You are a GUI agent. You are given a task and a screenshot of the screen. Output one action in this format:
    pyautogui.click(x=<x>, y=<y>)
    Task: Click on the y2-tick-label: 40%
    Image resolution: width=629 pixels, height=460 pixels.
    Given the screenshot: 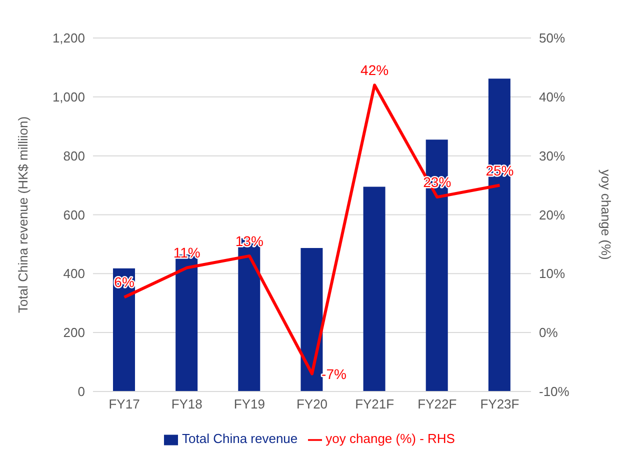 What is the action you would take?
    pyautogui.click(x=552, y=97)
    